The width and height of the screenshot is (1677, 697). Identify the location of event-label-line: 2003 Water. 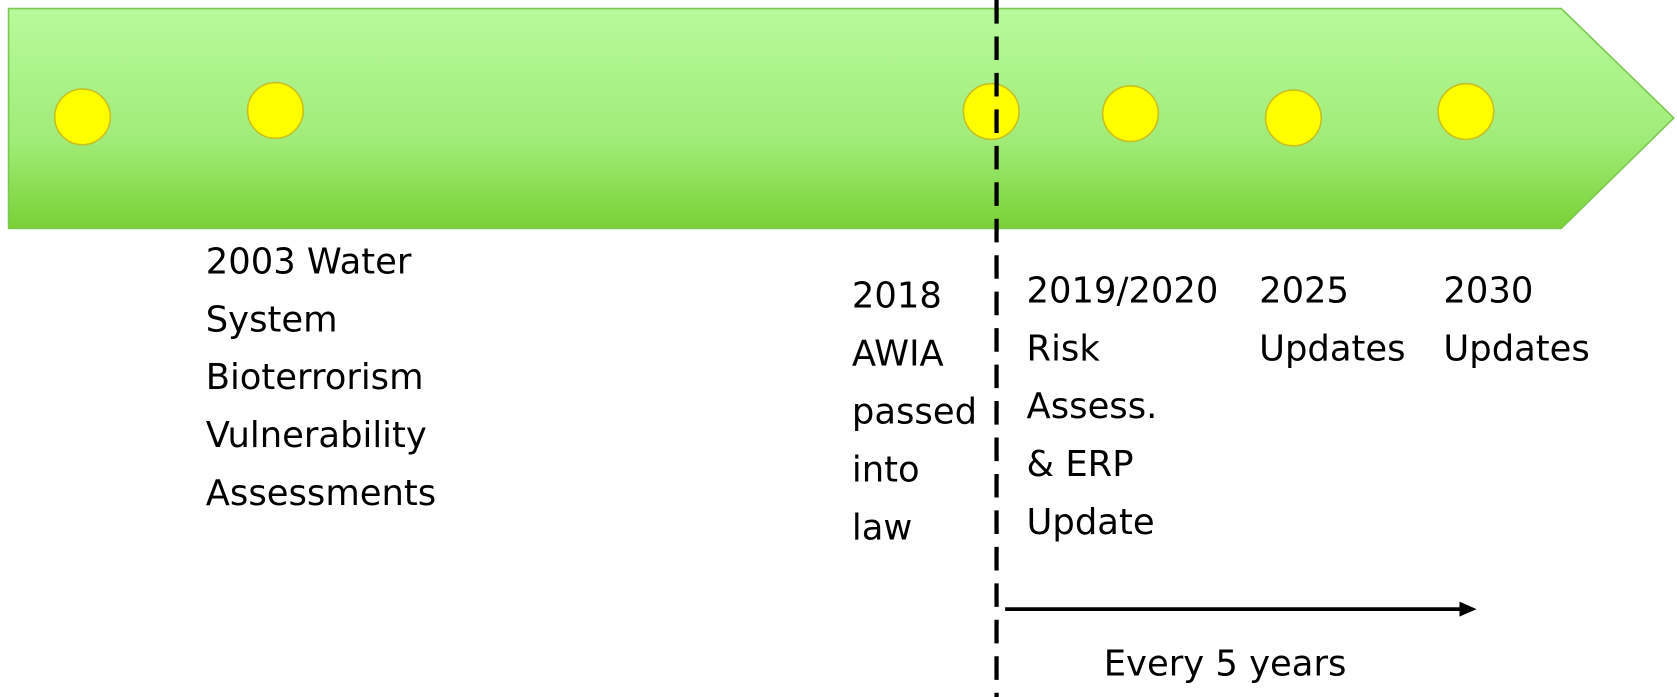
(309, 261).